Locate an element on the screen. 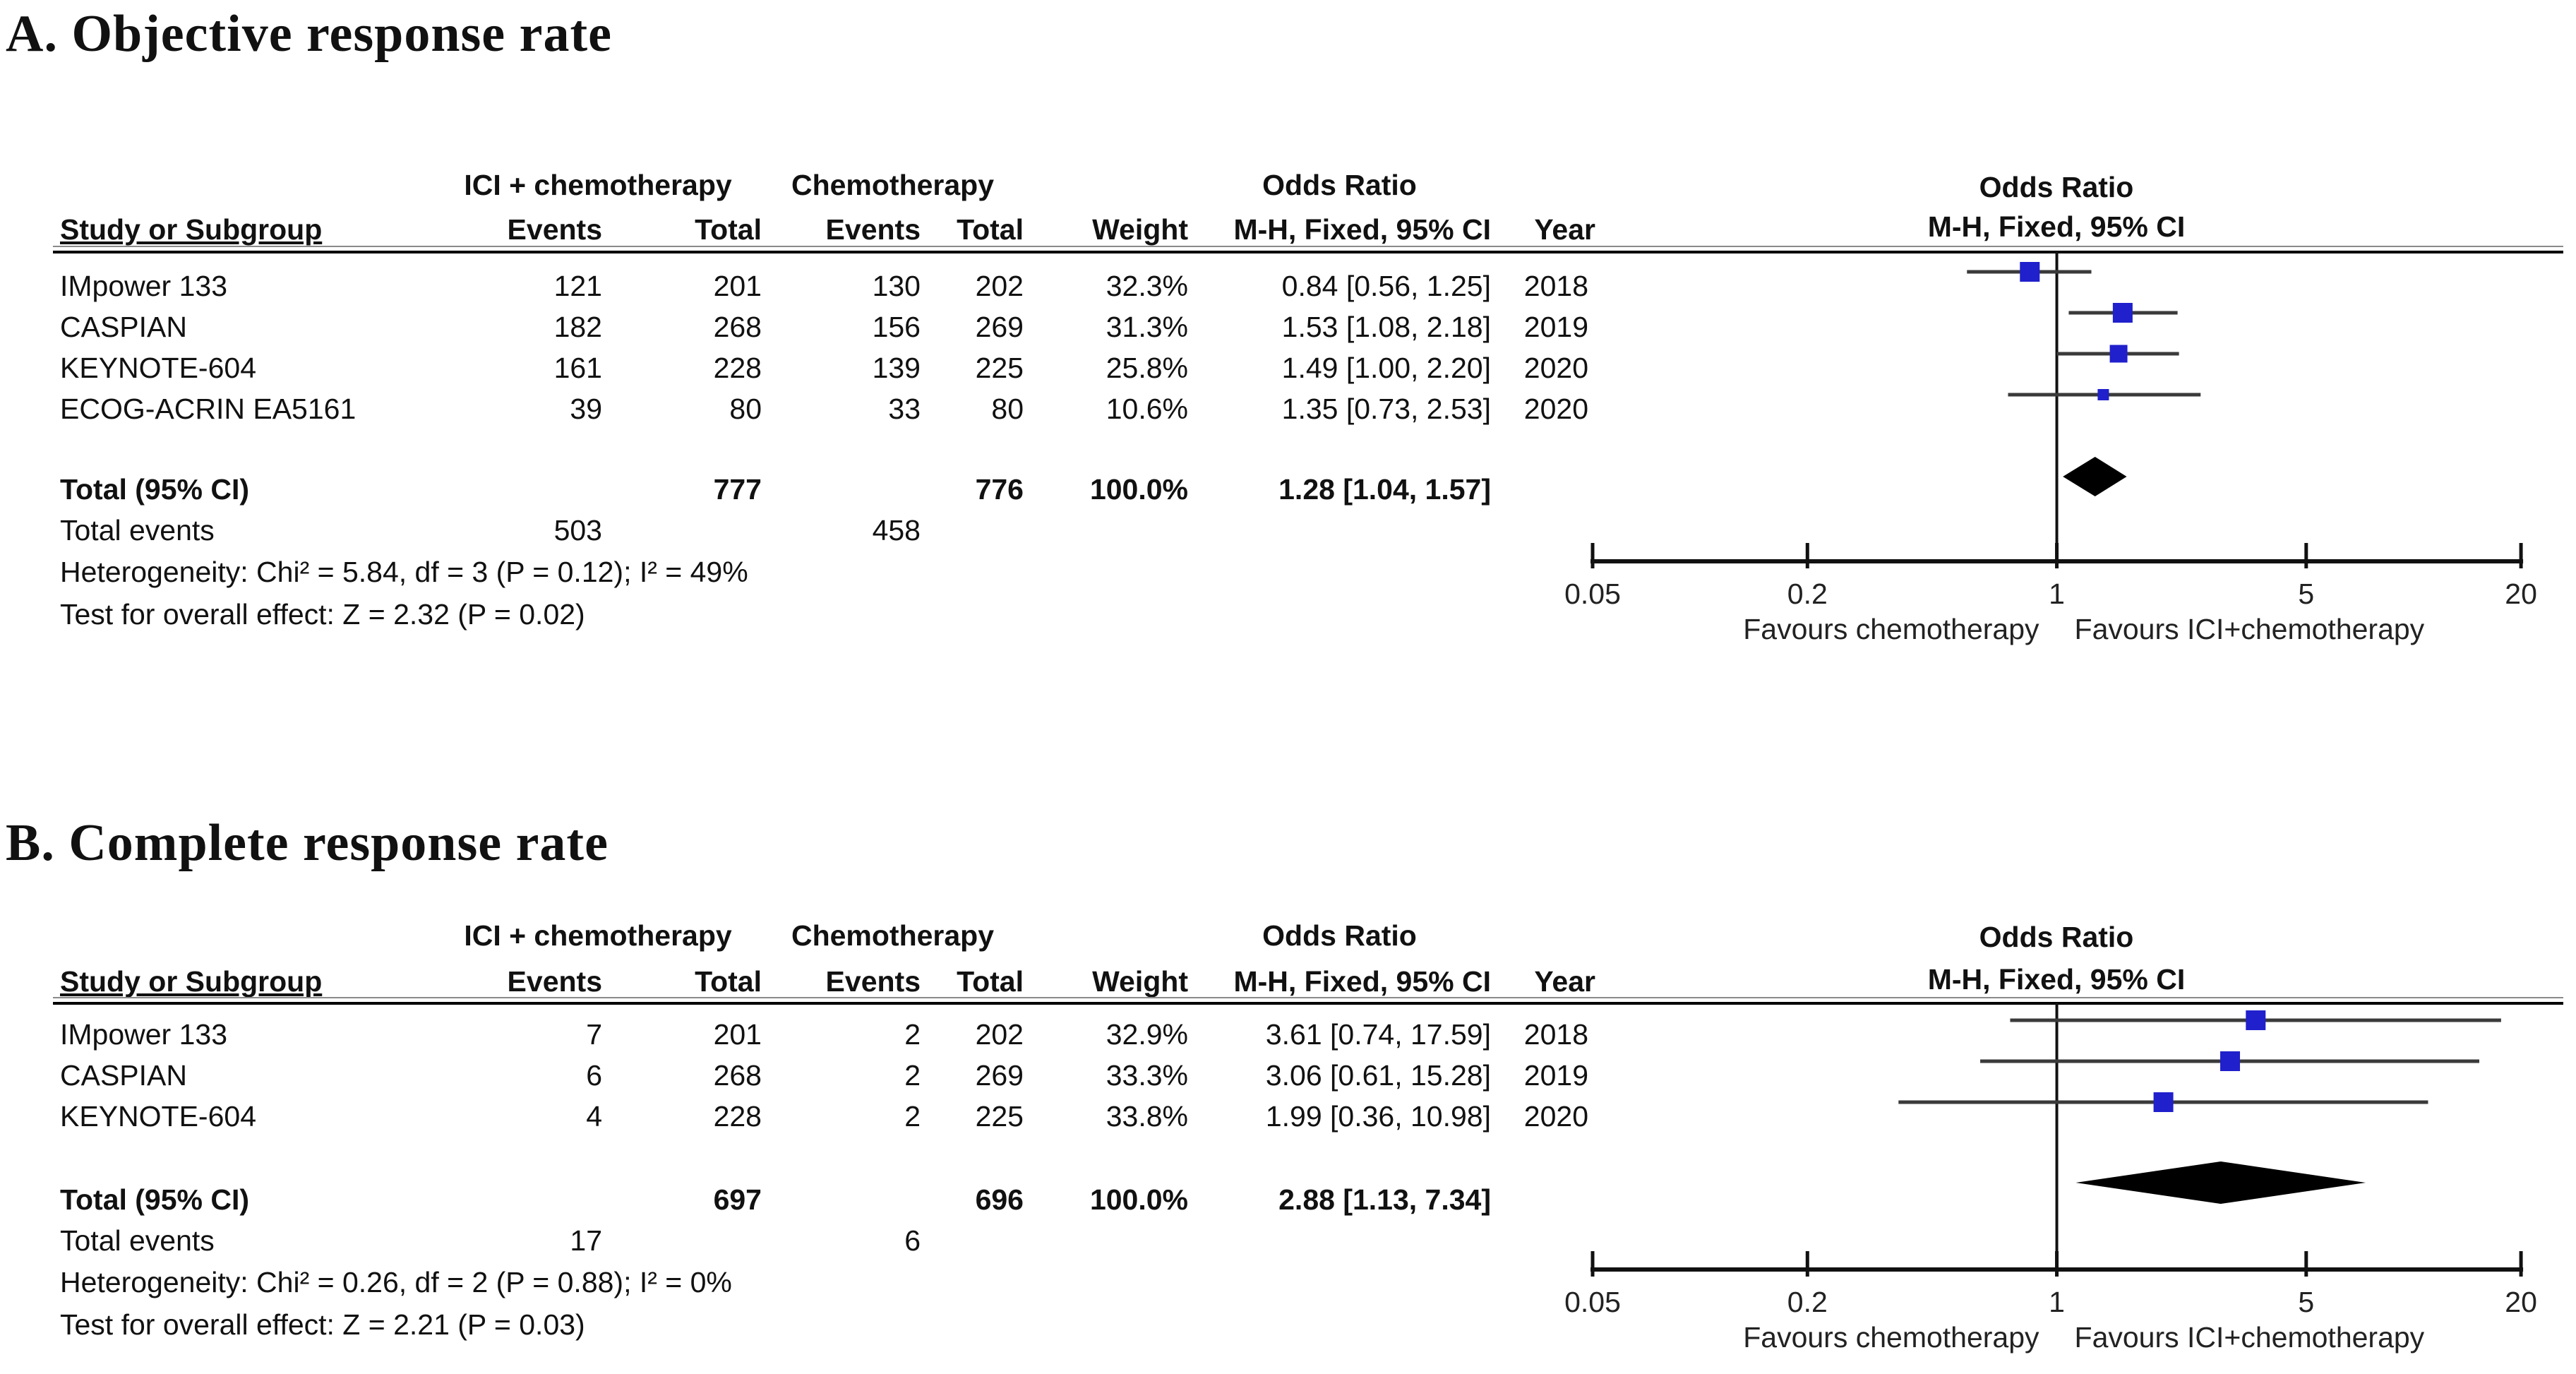 This screenshot has height=1374, width=2576. exp-events: 6 is located at coordinates (594, 1075).